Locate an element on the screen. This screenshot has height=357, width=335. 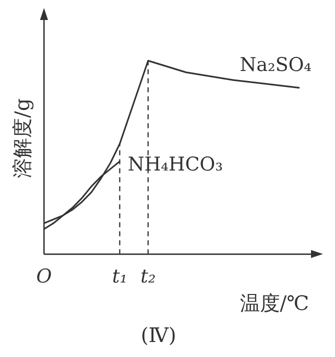
x-tick-label: O is located at coordinates (44, 277).